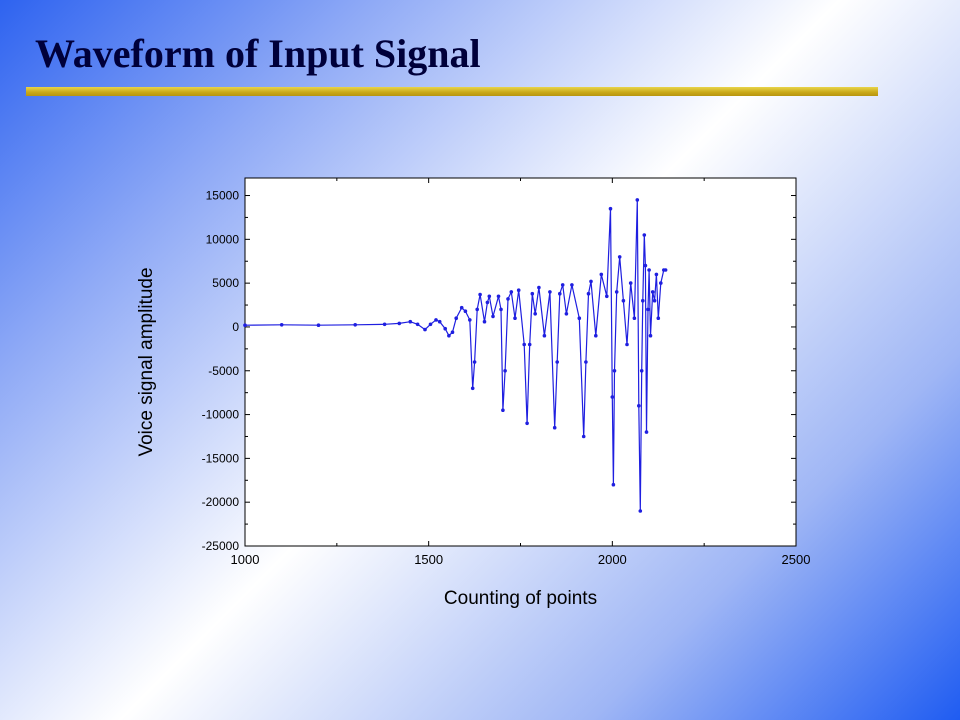  Describe the element at coordinates (520, 598) in the screenshot. I see `x-axis-label: Counting of points` at that location.